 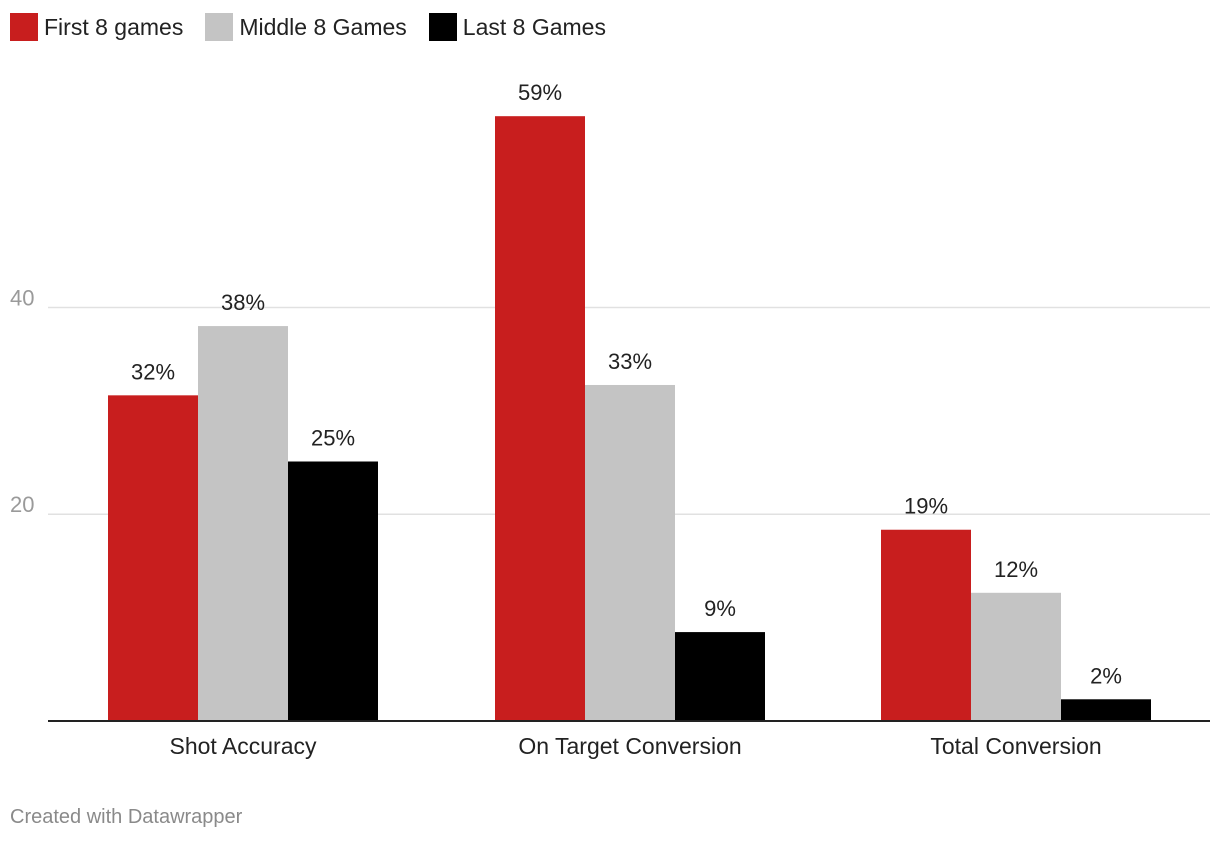 What do you see at coordinates (22, 297) in the screenshot?
I see `y-tick-label: 40` at bounding box center [22, 297].